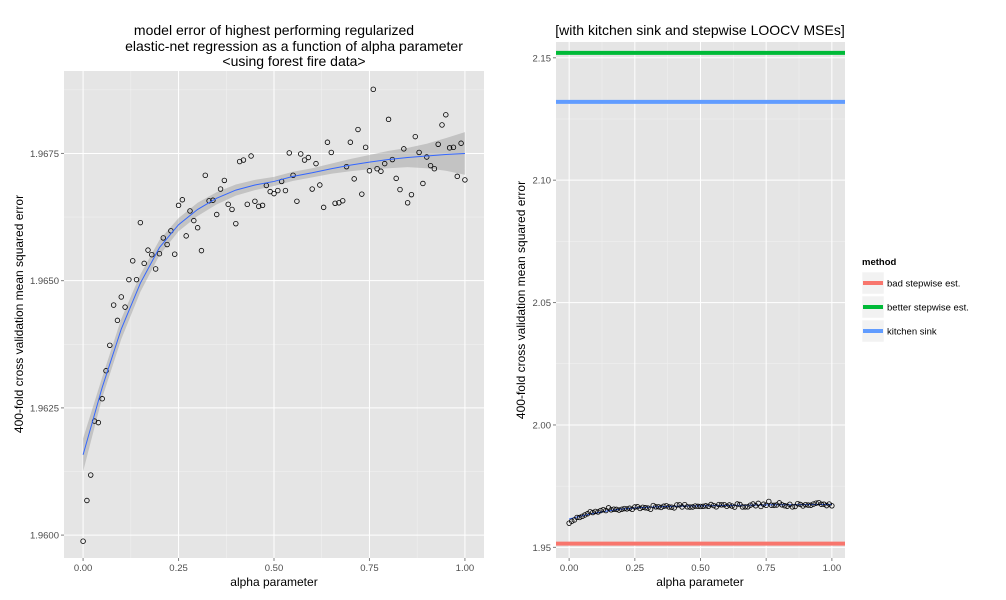 This screenshot has width=1006, height=600. Describe the element at coordinates (928, 308) in the screenshot. I see `legend-label: better stepwise est.` at that location.